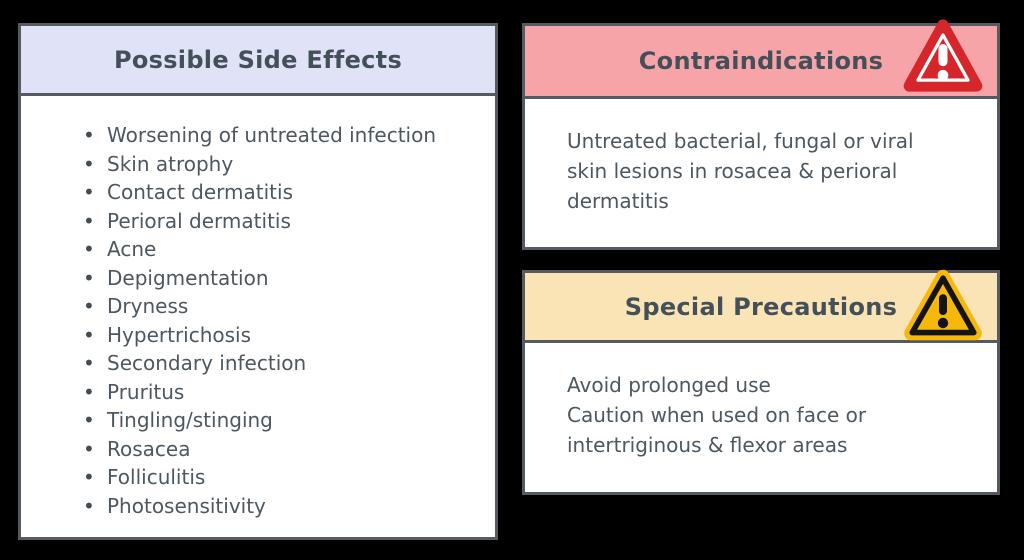 This screenshot has height=560, width=1024. I want to click on list-item: Pruritus, so click(281, 392).